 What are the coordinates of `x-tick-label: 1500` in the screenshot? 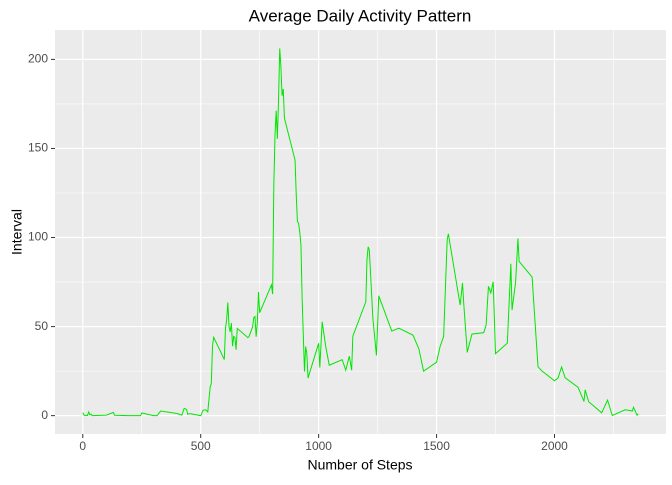 It's located at (436, 446).